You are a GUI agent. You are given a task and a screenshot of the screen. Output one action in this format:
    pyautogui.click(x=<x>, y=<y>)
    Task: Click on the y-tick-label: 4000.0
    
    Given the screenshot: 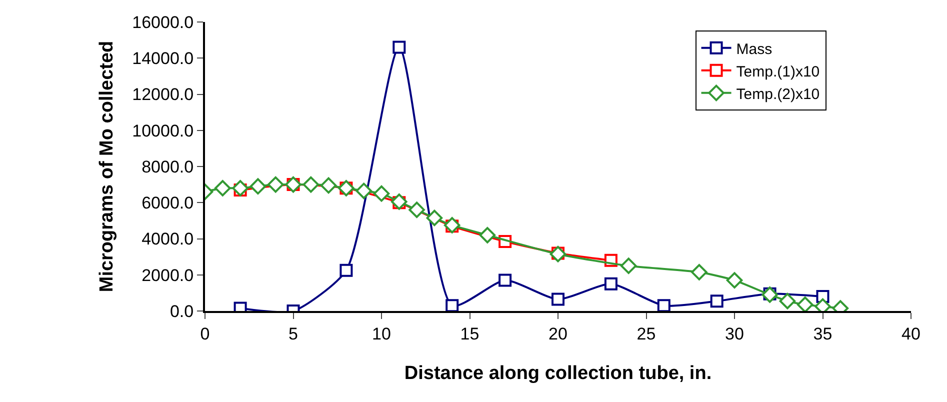 What is the action you would take?
    pyautogui.click(x=168, y=239)
    